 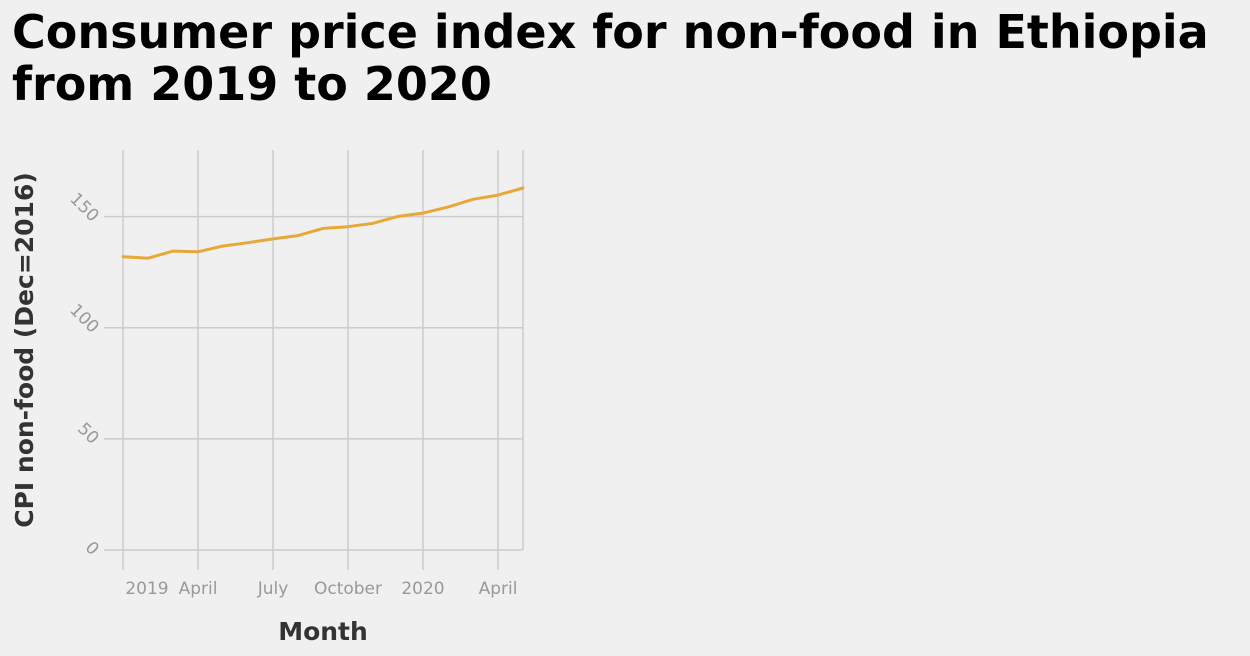 I want to click on y-tick-label: 150, so click(x=84, y=207).